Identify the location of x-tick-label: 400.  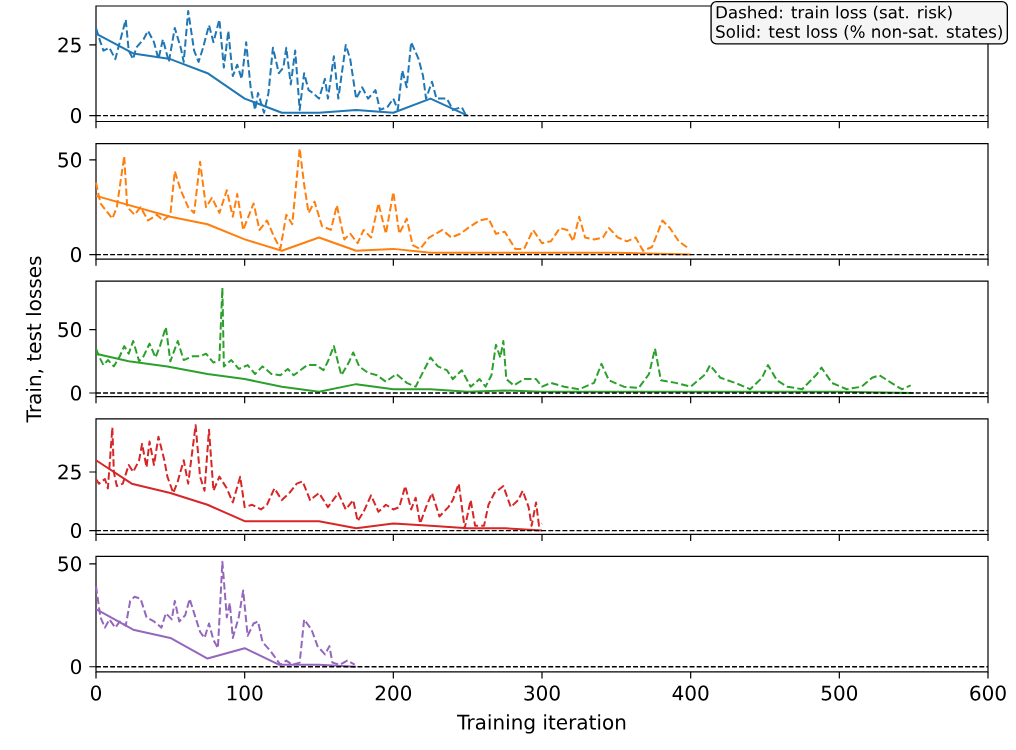
(690, 693).